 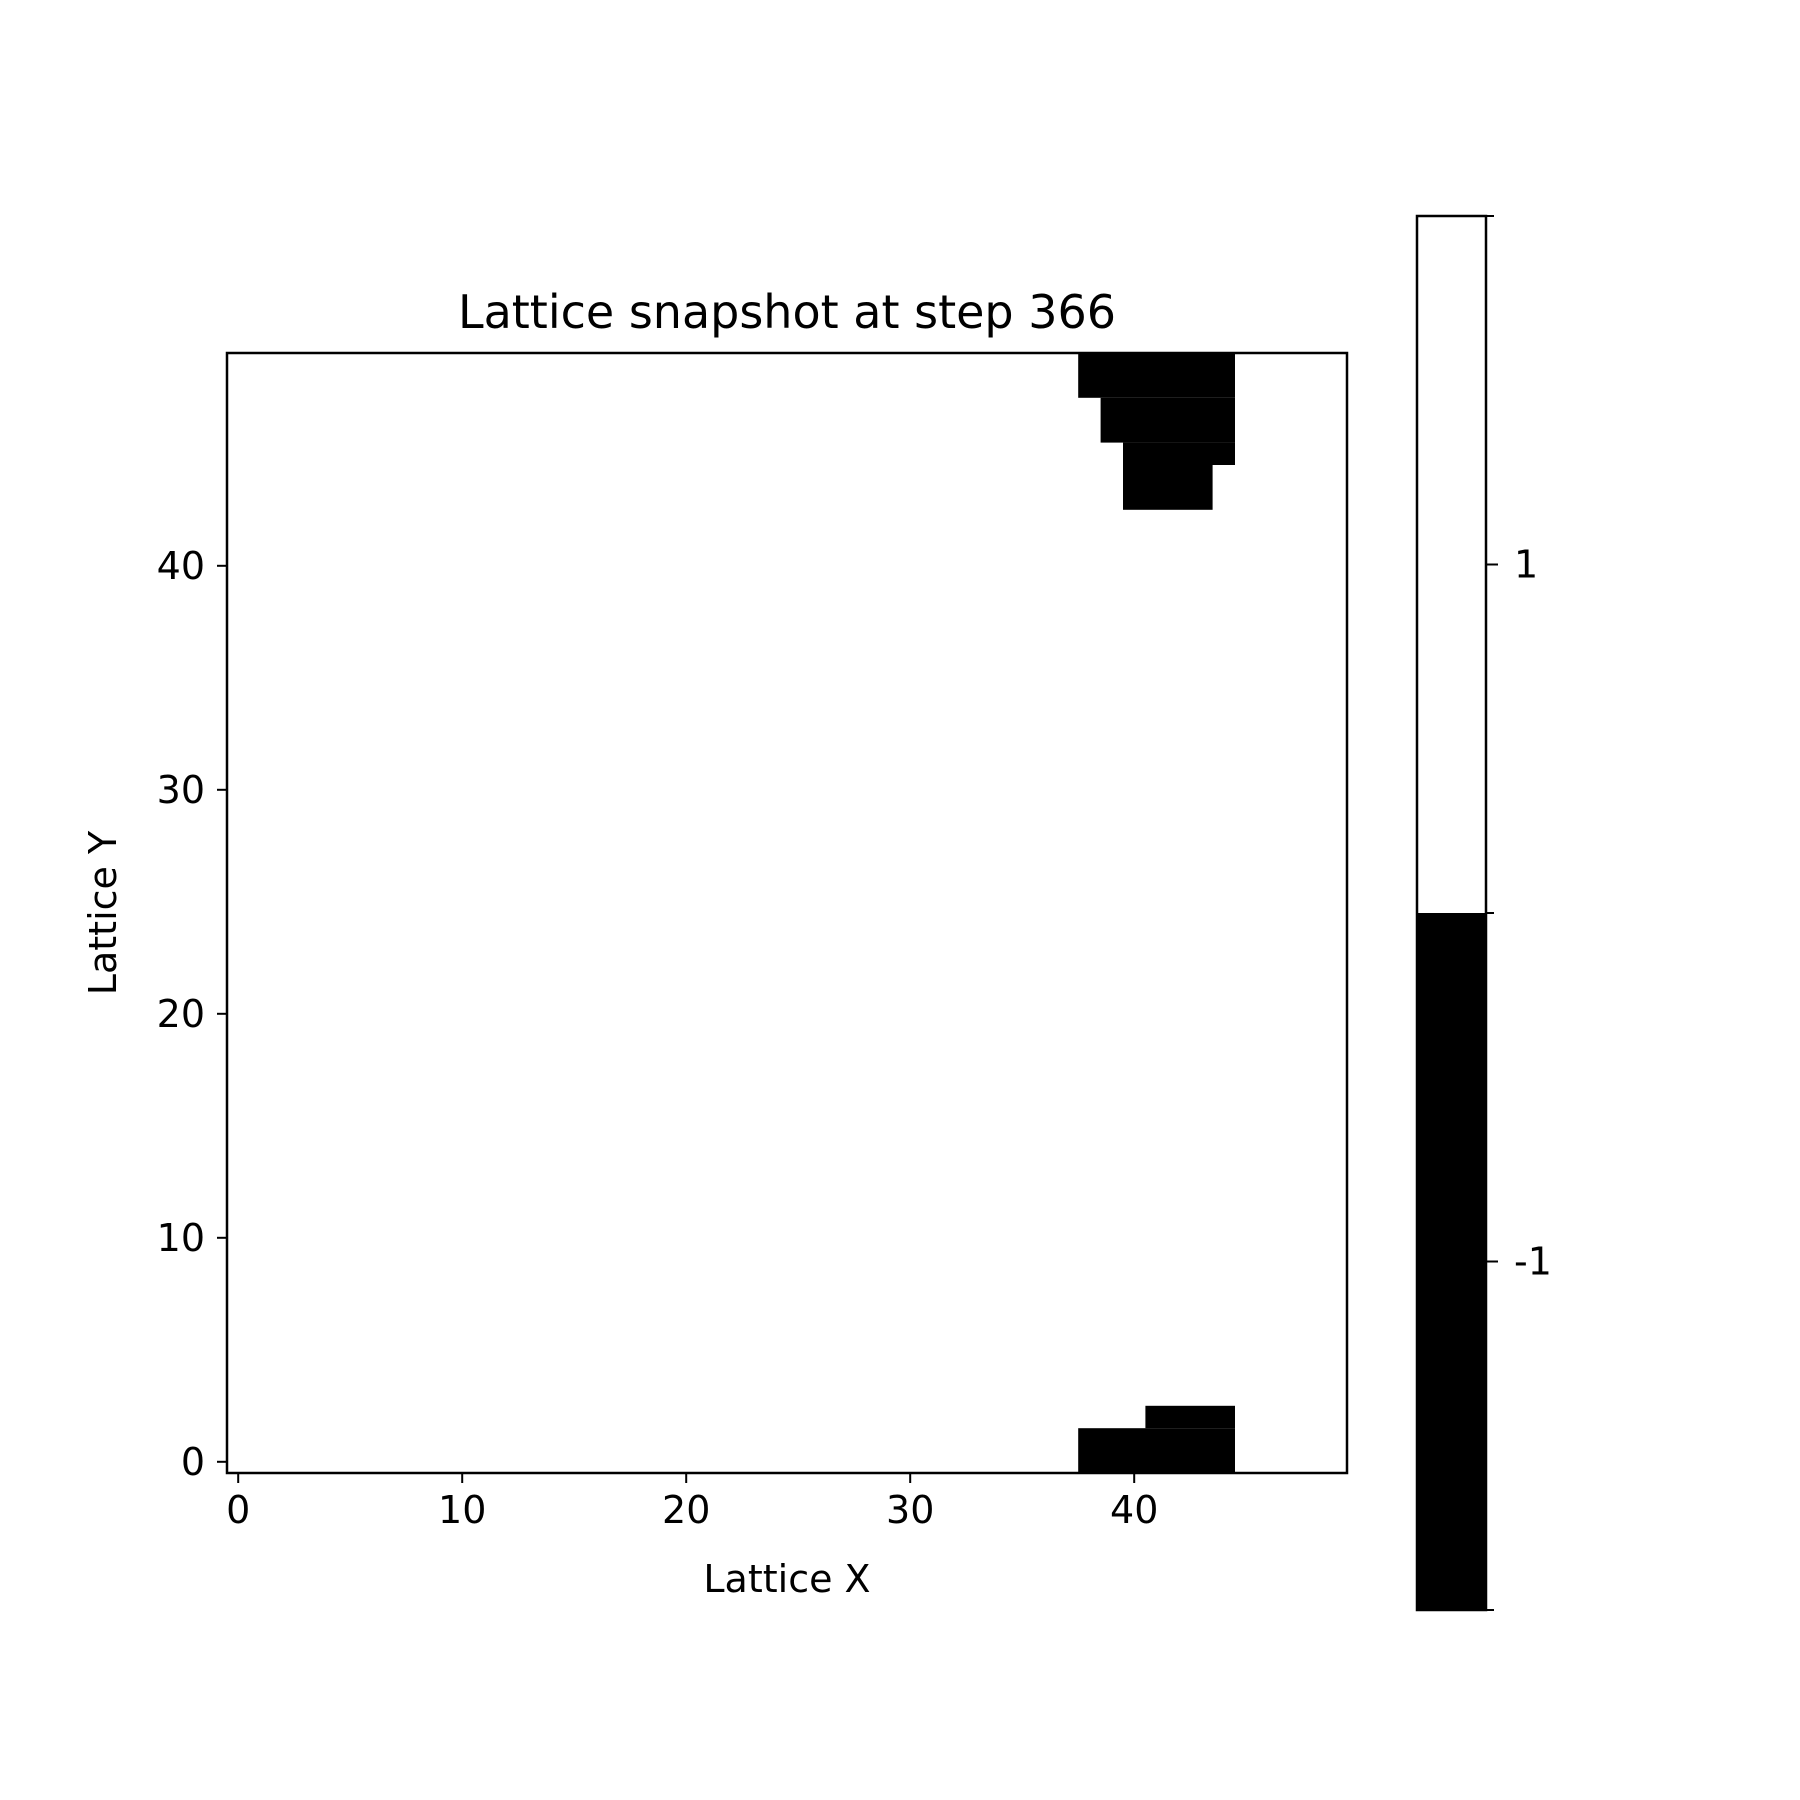 I want to click on colorbar: 1 -1, so click(x=1483, y=913).